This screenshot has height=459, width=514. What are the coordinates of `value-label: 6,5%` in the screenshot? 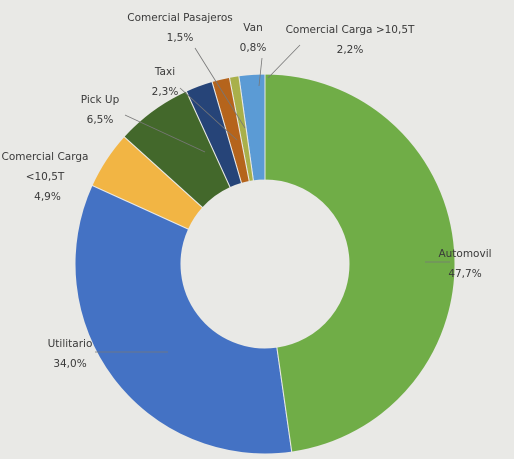 It's located at (100, 120).